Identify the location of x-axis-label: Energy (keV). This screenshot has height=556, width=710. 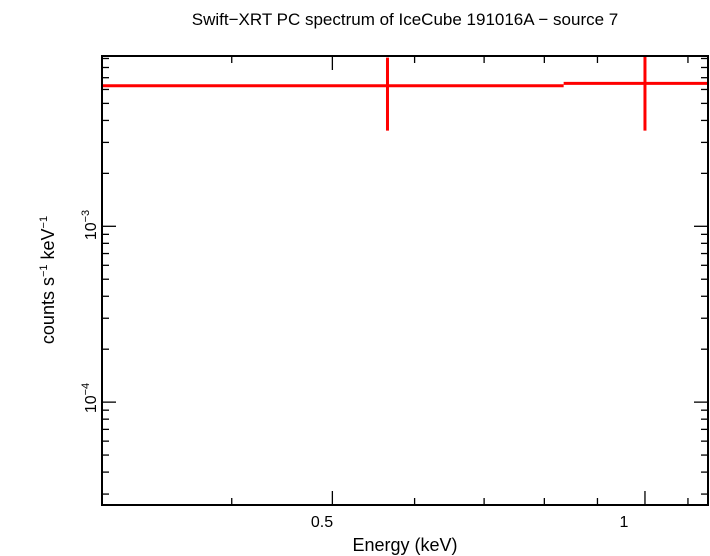
(404, 545).